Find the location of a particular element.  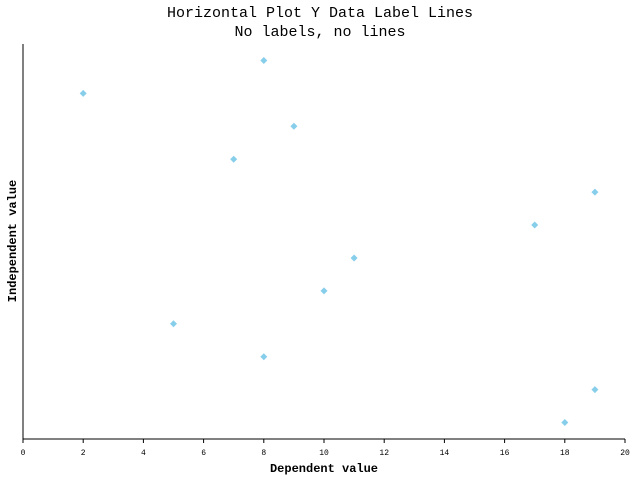

x-tick-label: 4 is located at coordinates (143, 453).